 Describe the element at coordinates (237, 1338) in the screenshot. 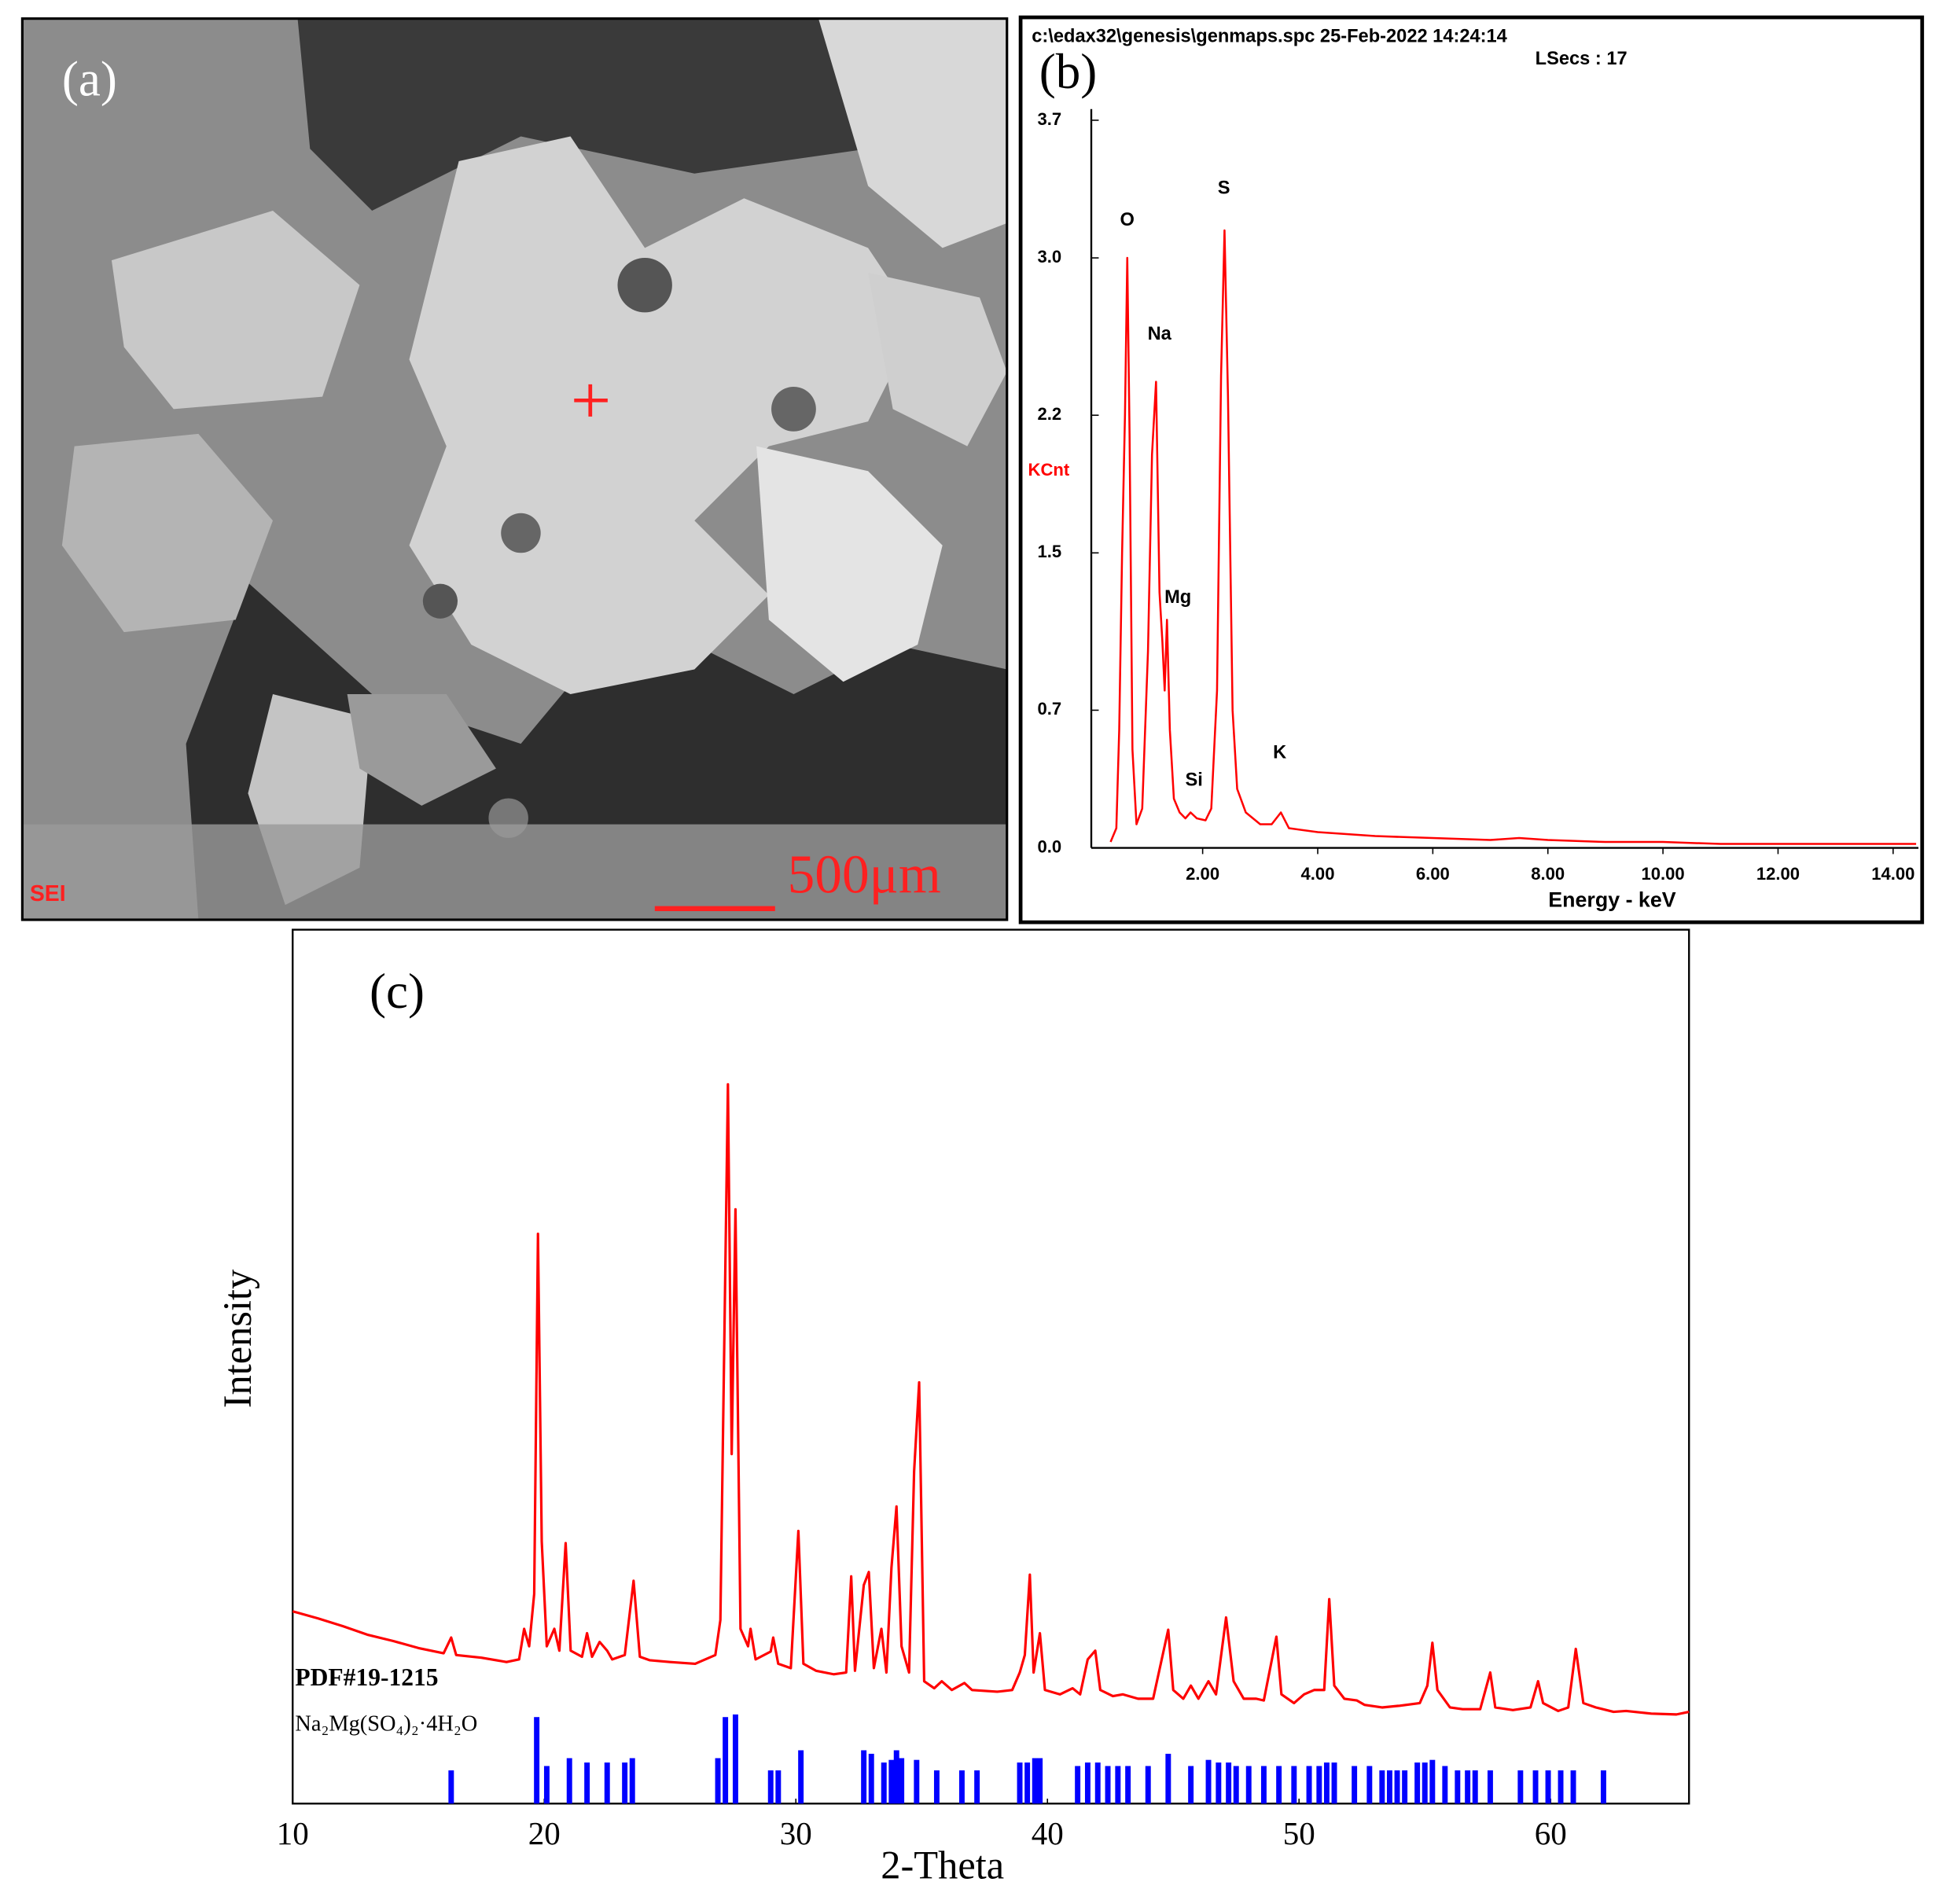

I see `y-axis-label: Intensity` at that location.